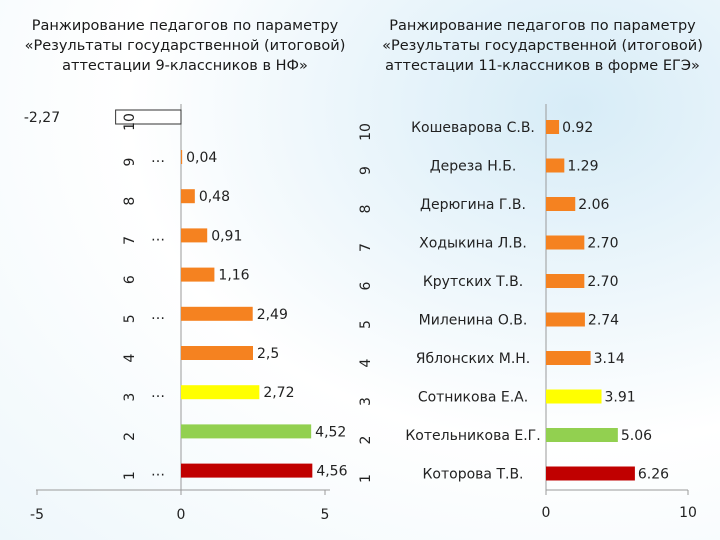 Image resolution: width=720 pixels, height=540 pixels. I want to click on right-row-name: Дереза Н.Б., so click(473, 167).